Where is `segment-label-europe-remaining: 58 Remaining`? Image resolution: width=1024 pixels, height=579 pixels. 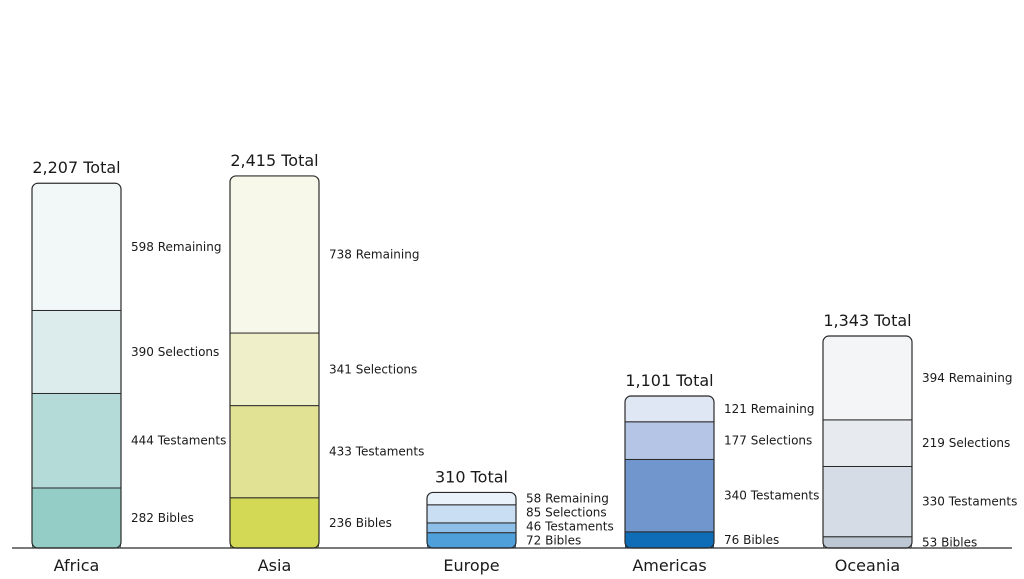 segment-label-europe-remaining: 58 Remaining is located at coordinates (567, 498).